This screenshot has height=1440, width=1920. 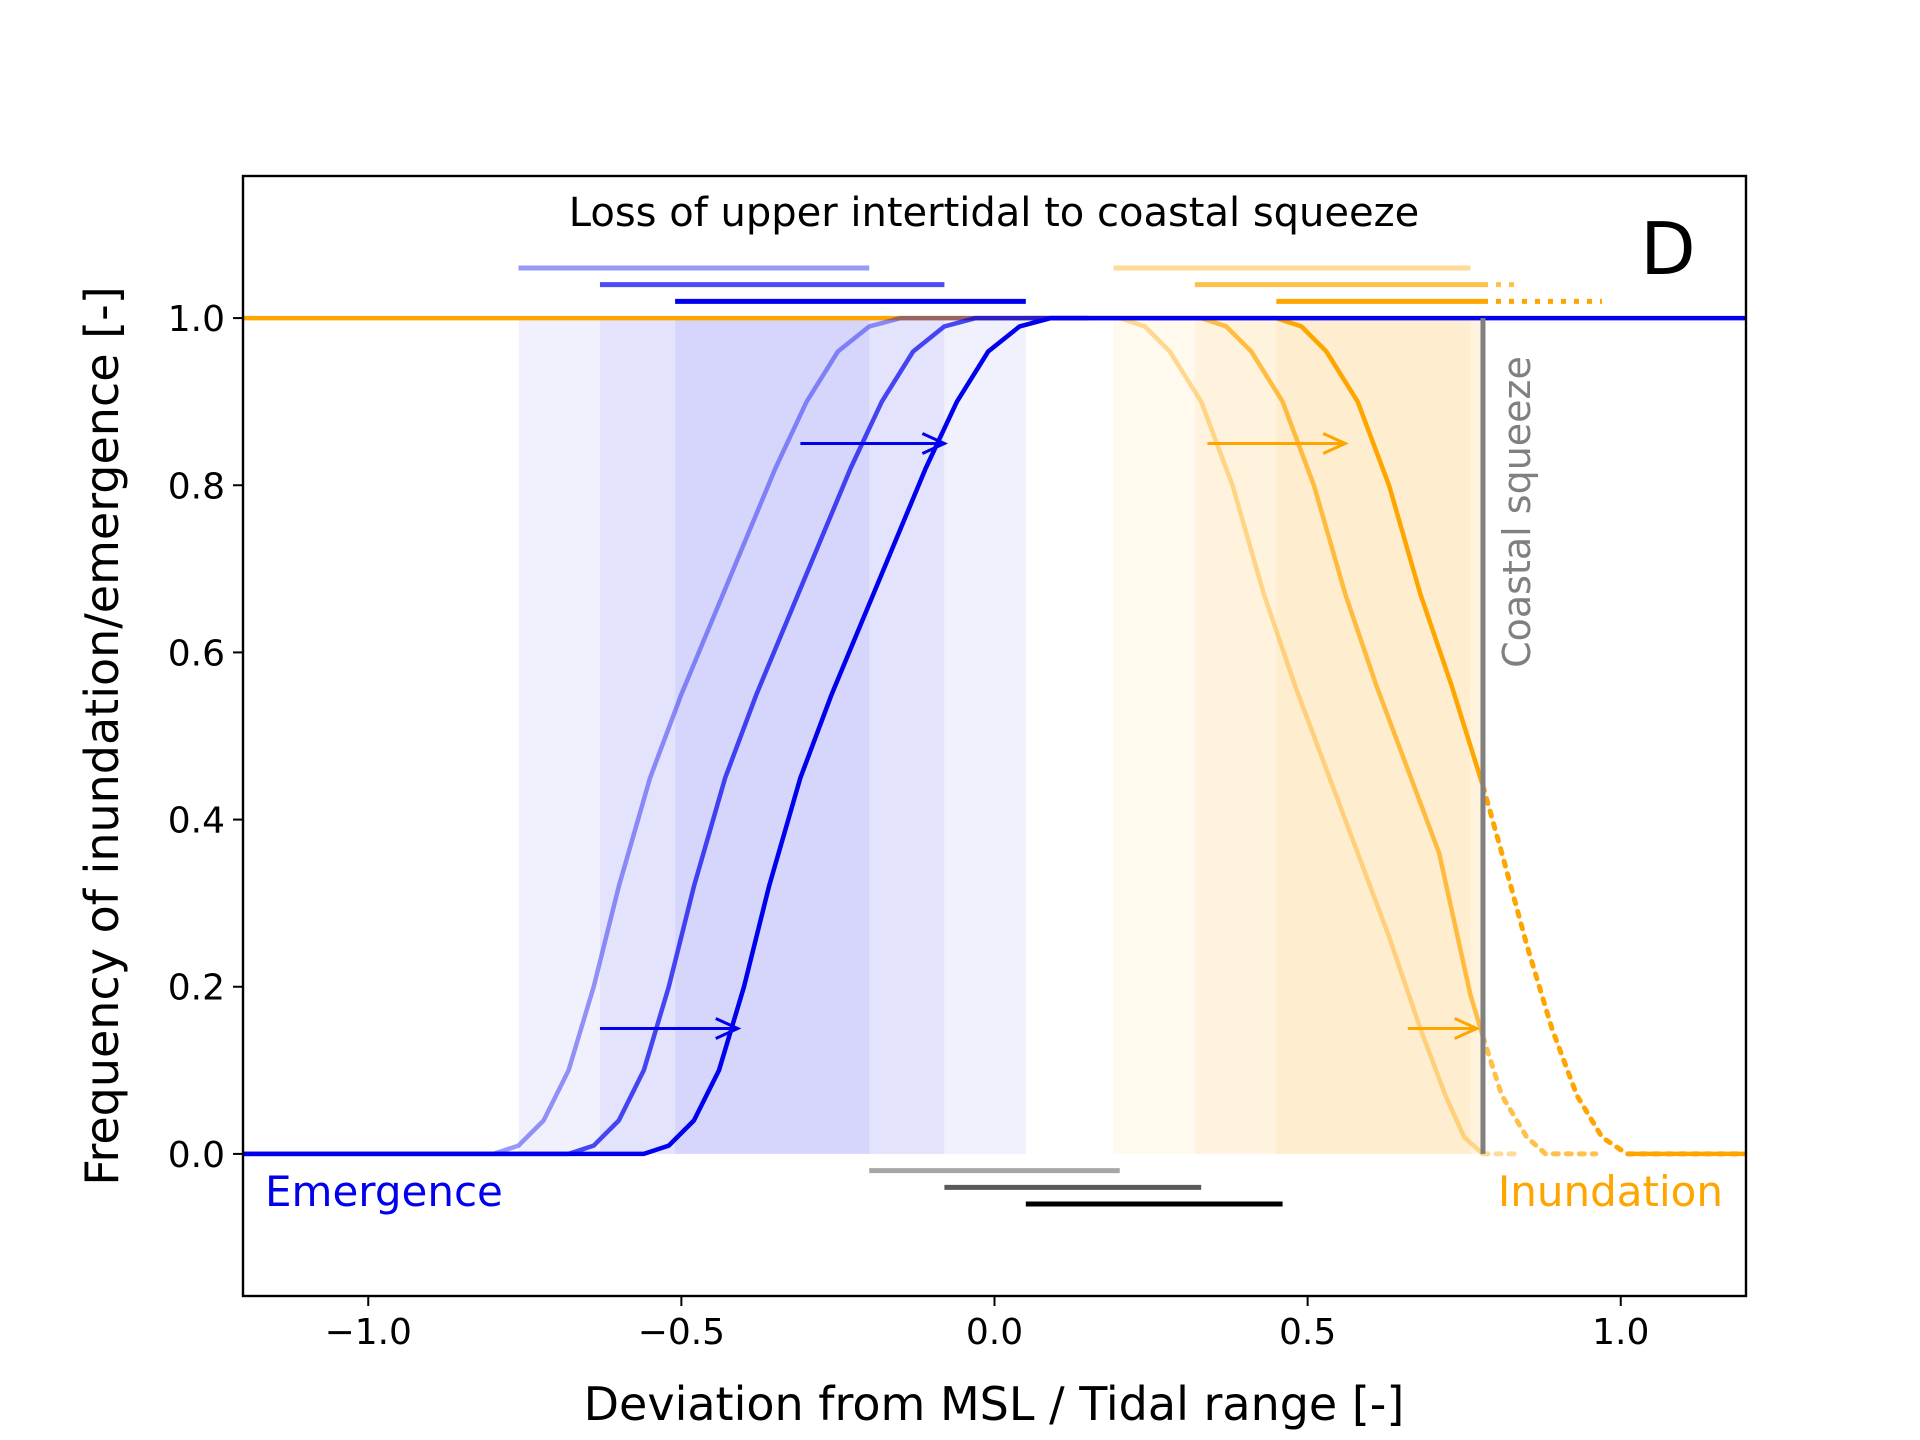 I want to click on y-axis-label: Frequency of inundation/emergence [-], so click(x=102, y=735).